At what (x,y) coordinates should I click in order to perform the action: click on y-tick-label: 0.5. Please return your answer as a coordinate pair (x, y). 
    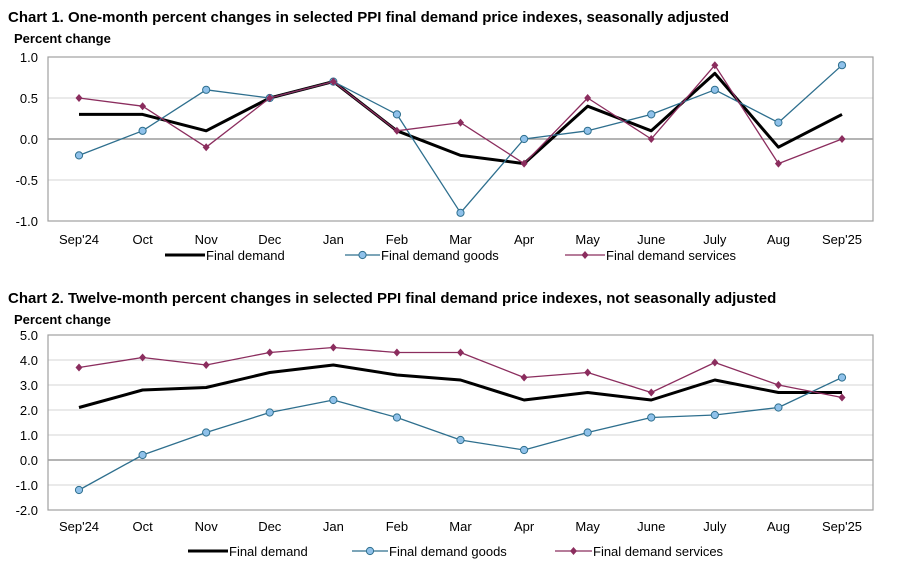
    Looking at the image, I should click on (29, 98).